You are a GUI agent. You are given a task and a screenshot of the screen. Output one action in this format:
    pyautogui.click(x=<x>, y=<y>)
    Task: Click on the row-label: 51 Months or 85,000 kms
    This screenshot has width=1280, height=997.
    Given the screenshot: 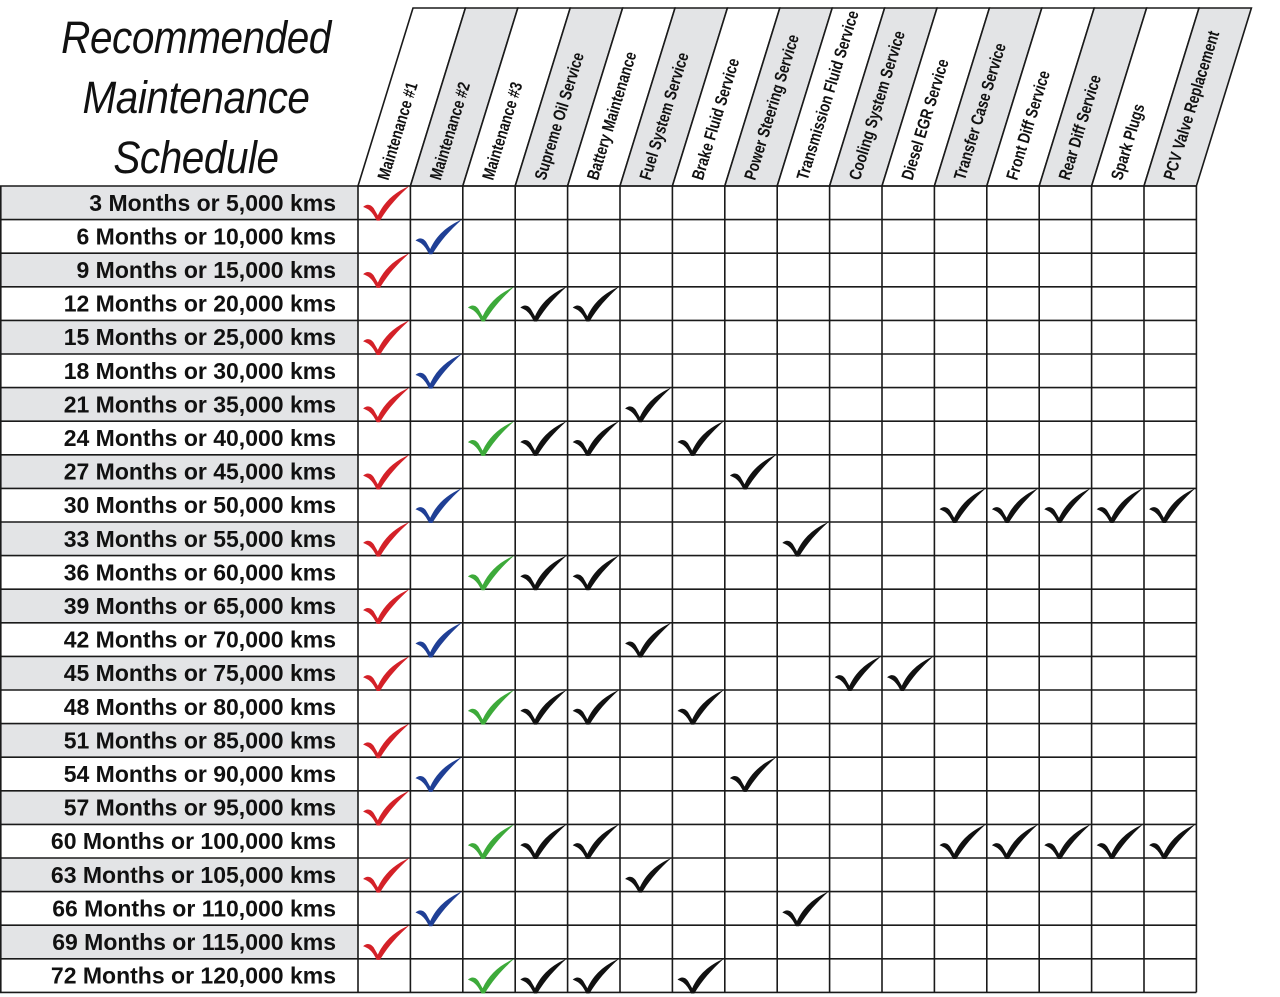 What is the action you would take?
    pyautogui.click(x=200, y=740)
    